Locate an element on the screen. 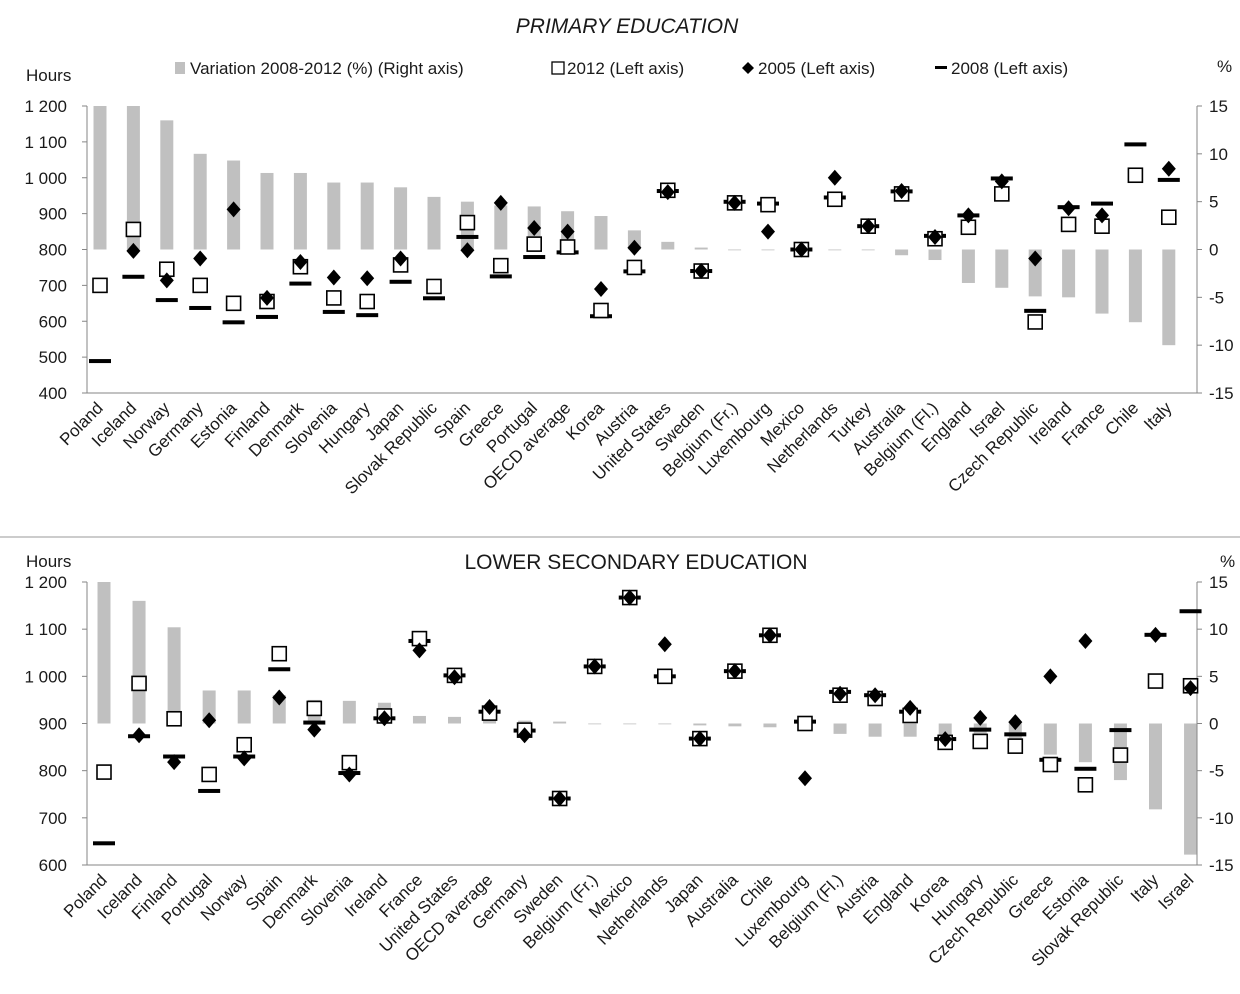 This screenshot has width=1240, height=994. primary-square-slovenia is located at coordinates (333, 298).